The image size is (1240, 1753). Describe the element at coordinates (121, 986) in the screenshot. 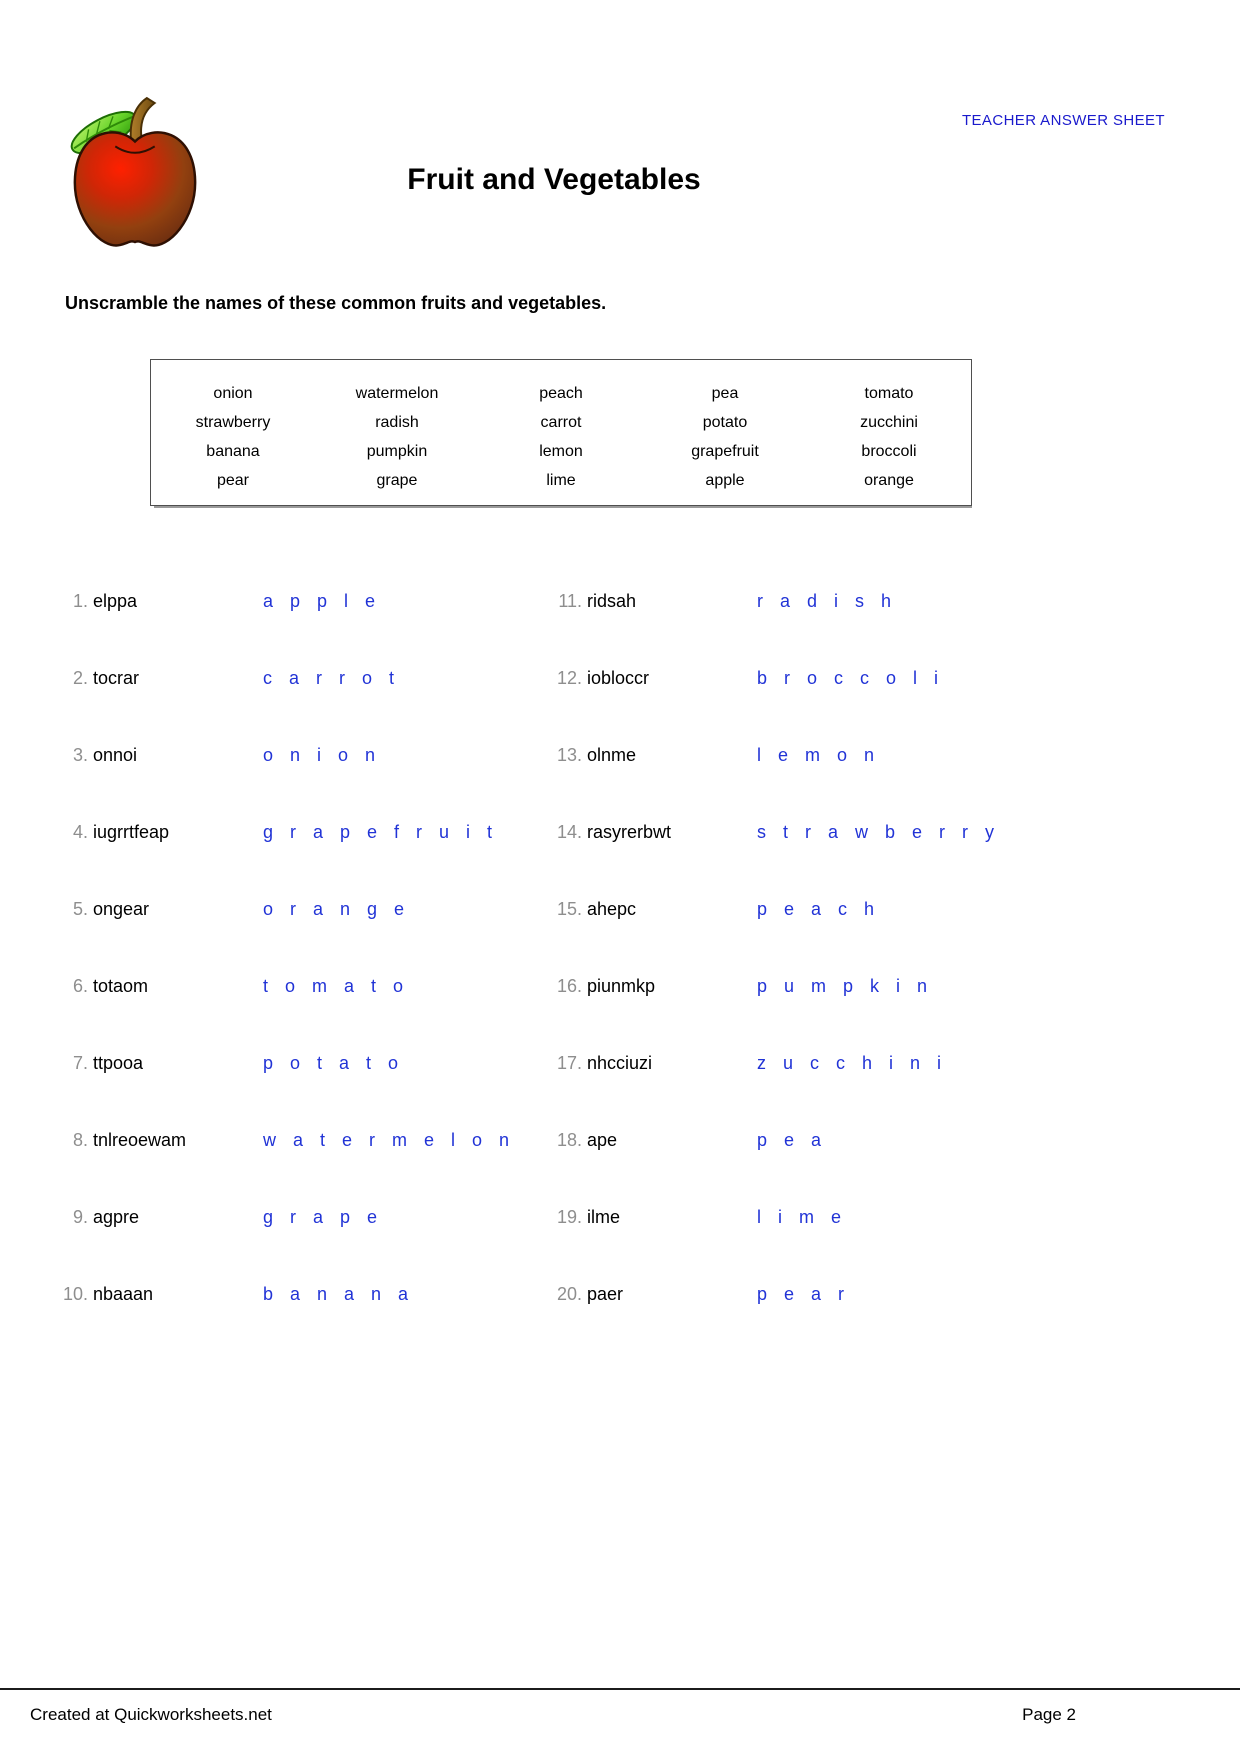

I see `scrambled-word: totaom` at that location.